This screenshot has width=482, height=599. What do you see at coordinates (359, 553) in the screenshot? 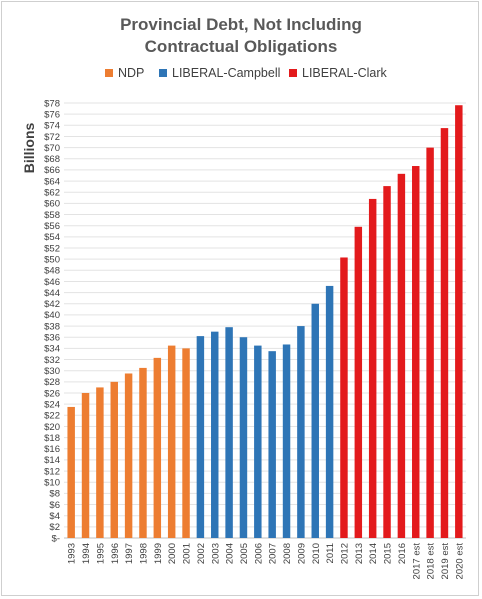
I see `x-tick-label: 2013` at bounding box center [359, 553].